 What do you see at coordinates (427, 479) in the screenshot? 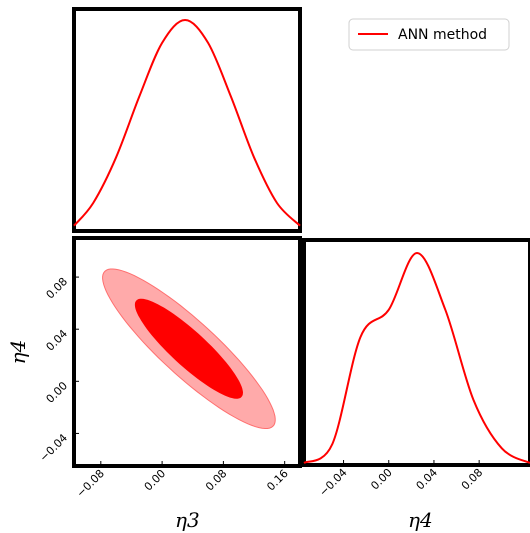
I see `x-tick-label: 0.04` at bounding box center [427, 479].